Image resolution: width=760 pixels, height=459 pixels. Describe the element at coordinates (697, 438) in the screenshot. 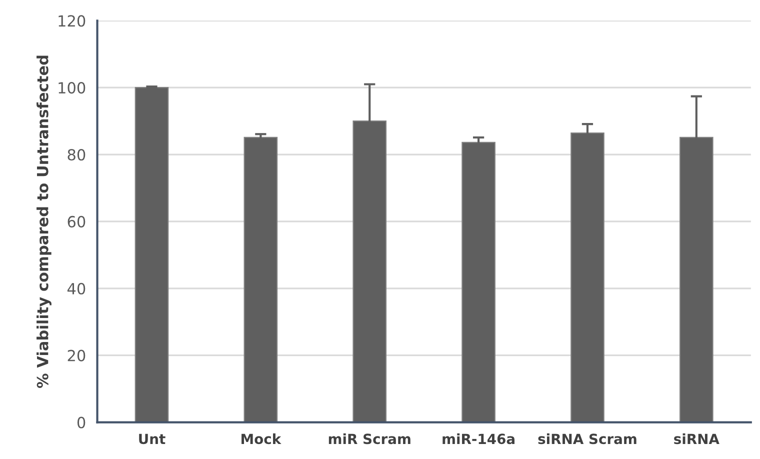

I see `x-tick-label: siRNA` at that location.